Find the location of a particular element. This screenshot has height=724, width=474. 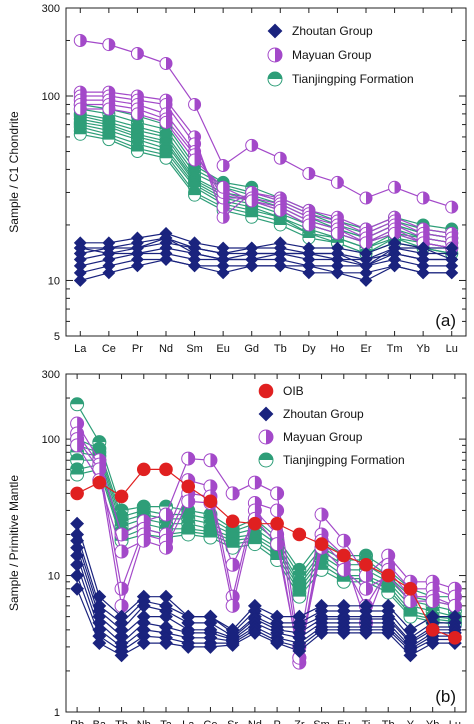

series-line is located at coordinates (265, 607).